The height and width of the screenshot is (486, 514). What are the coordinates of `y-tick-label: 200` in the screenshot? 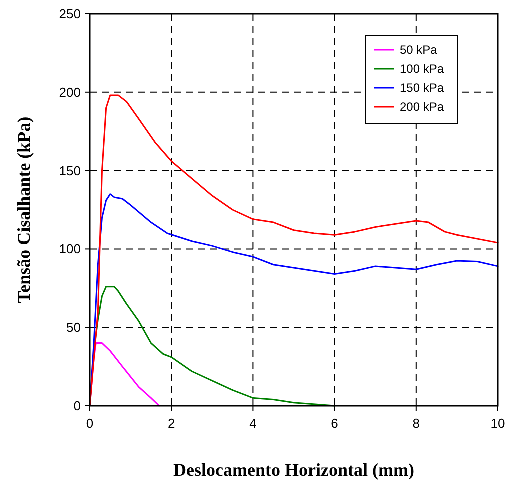 It's located at (70, 92).